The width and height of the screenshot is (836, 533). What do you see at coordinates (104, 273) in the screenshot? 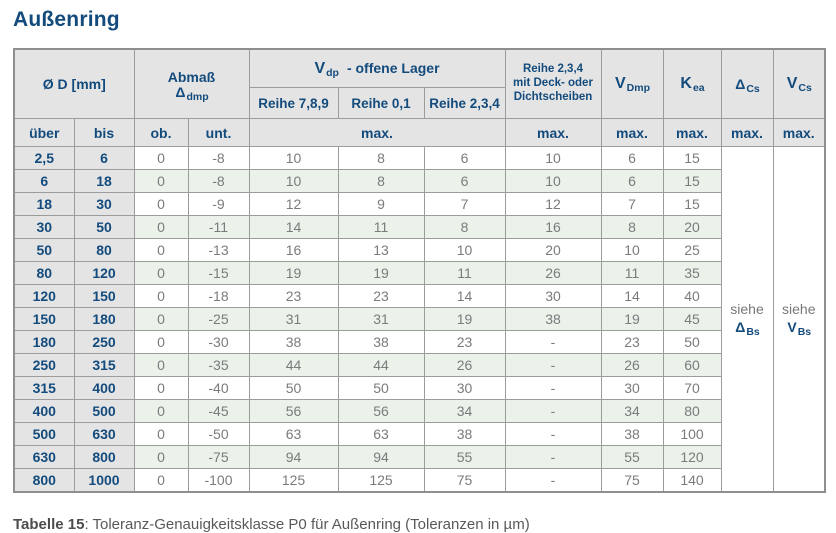
I see `cell-bis: 120` at bounding box center [104, 273].